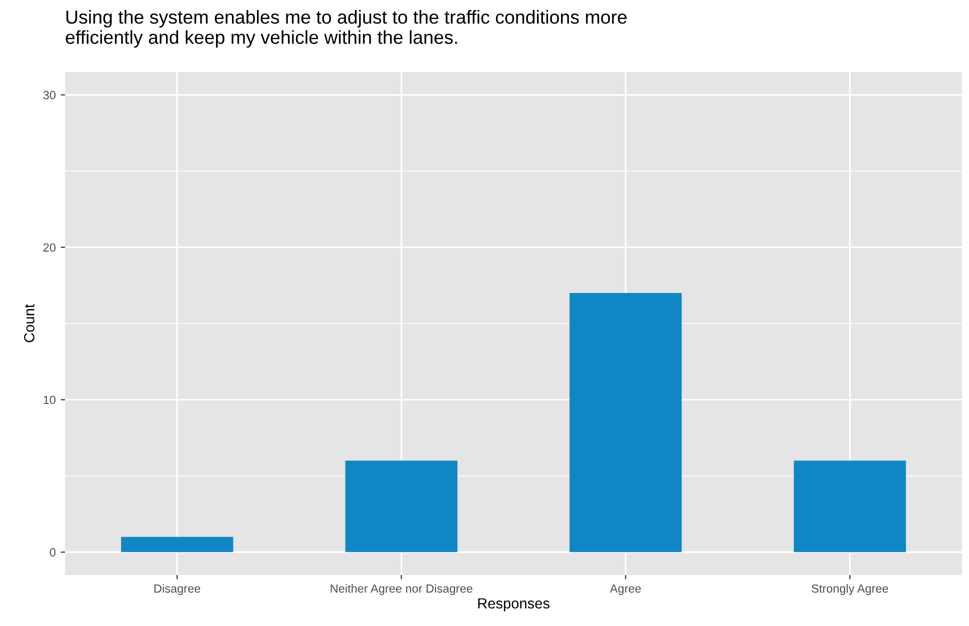 Image resolution: width=969 pixels, height=626 pixels. What do you see at coordinates (49, 95) in the screenshot?
I see `y-tick-label: 30` at bounding box center [49, 95].